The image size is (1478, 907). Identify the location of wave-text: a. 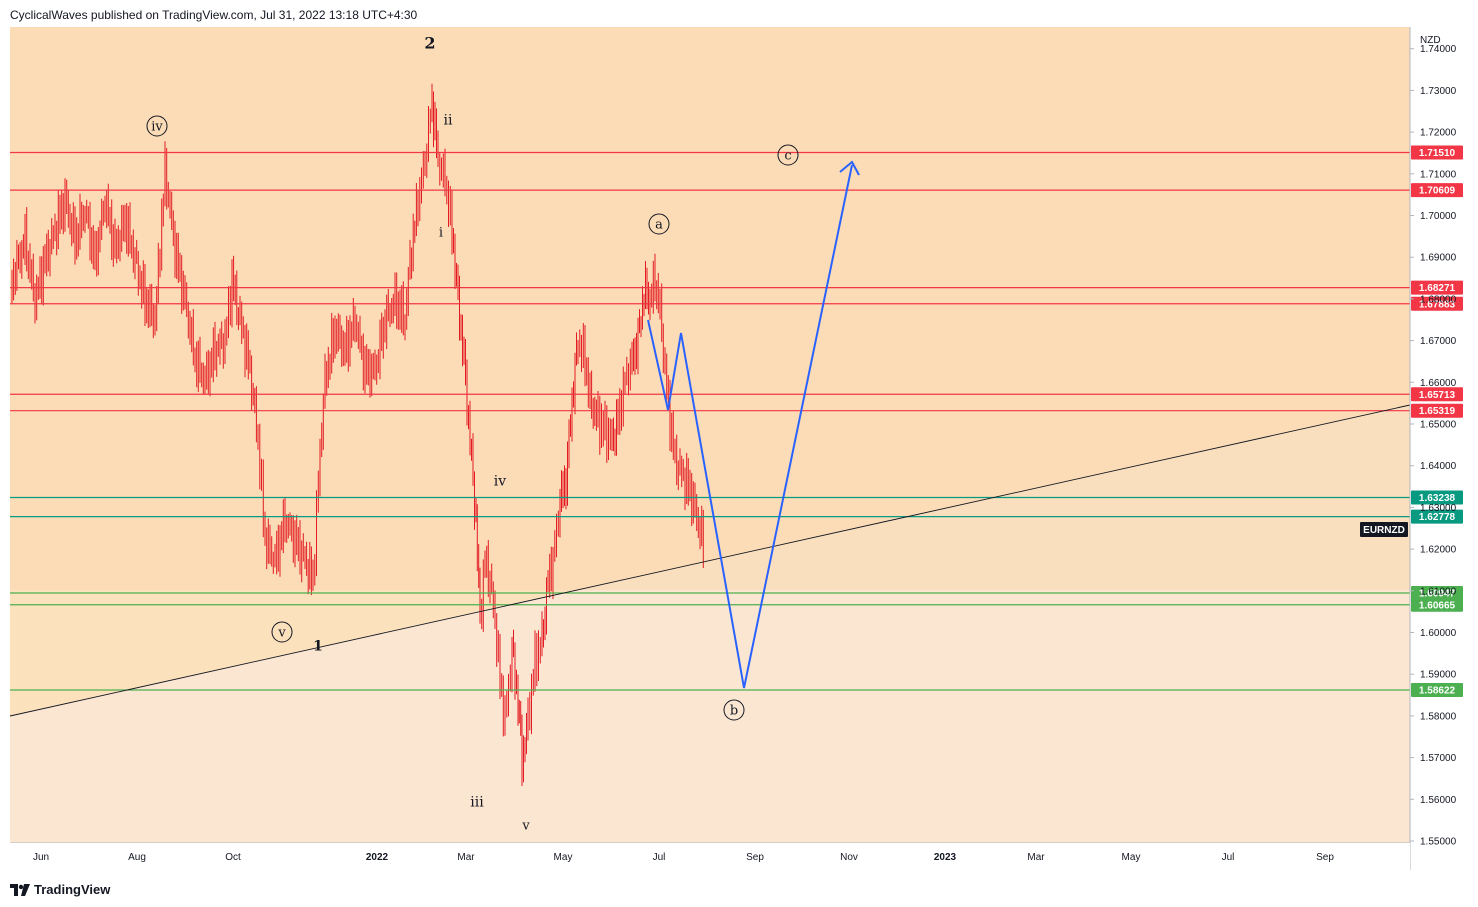
(659, 225).